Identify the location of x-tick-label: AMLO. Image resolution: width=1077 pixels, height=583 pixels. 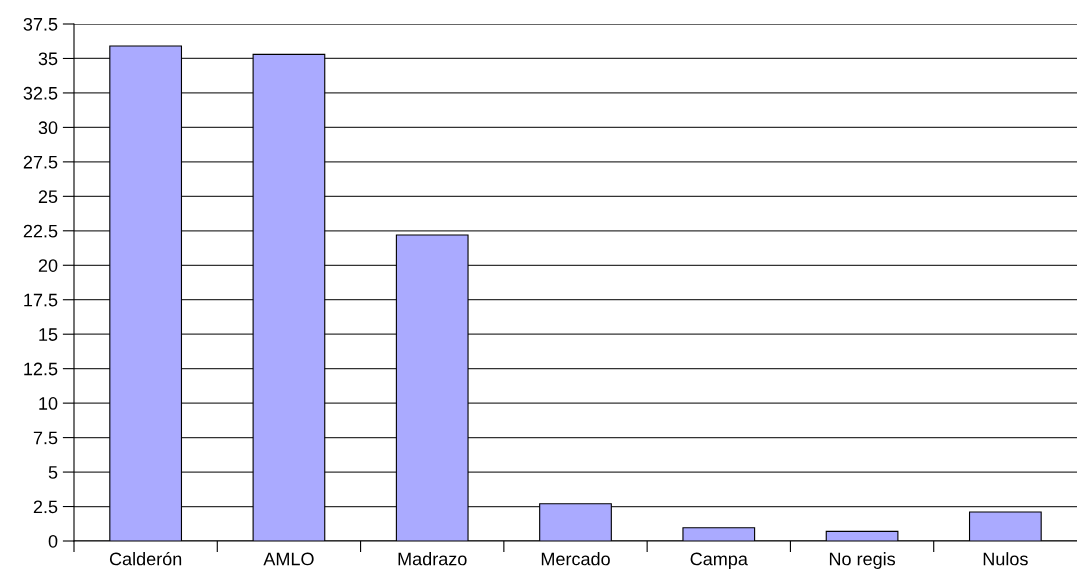
(288, 559).